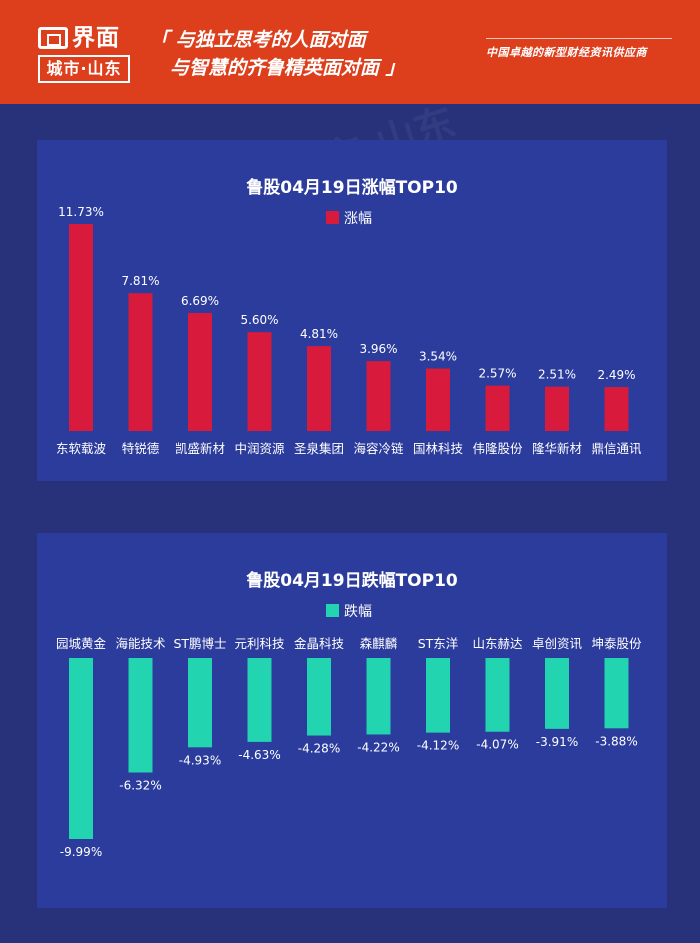 Image resolution: width=700 pixels, height=943 pixels. What do you see at coordinates (438, 643) in the screenshot?
I see `category-label: ST东洋` at bounding box center [438, 643].